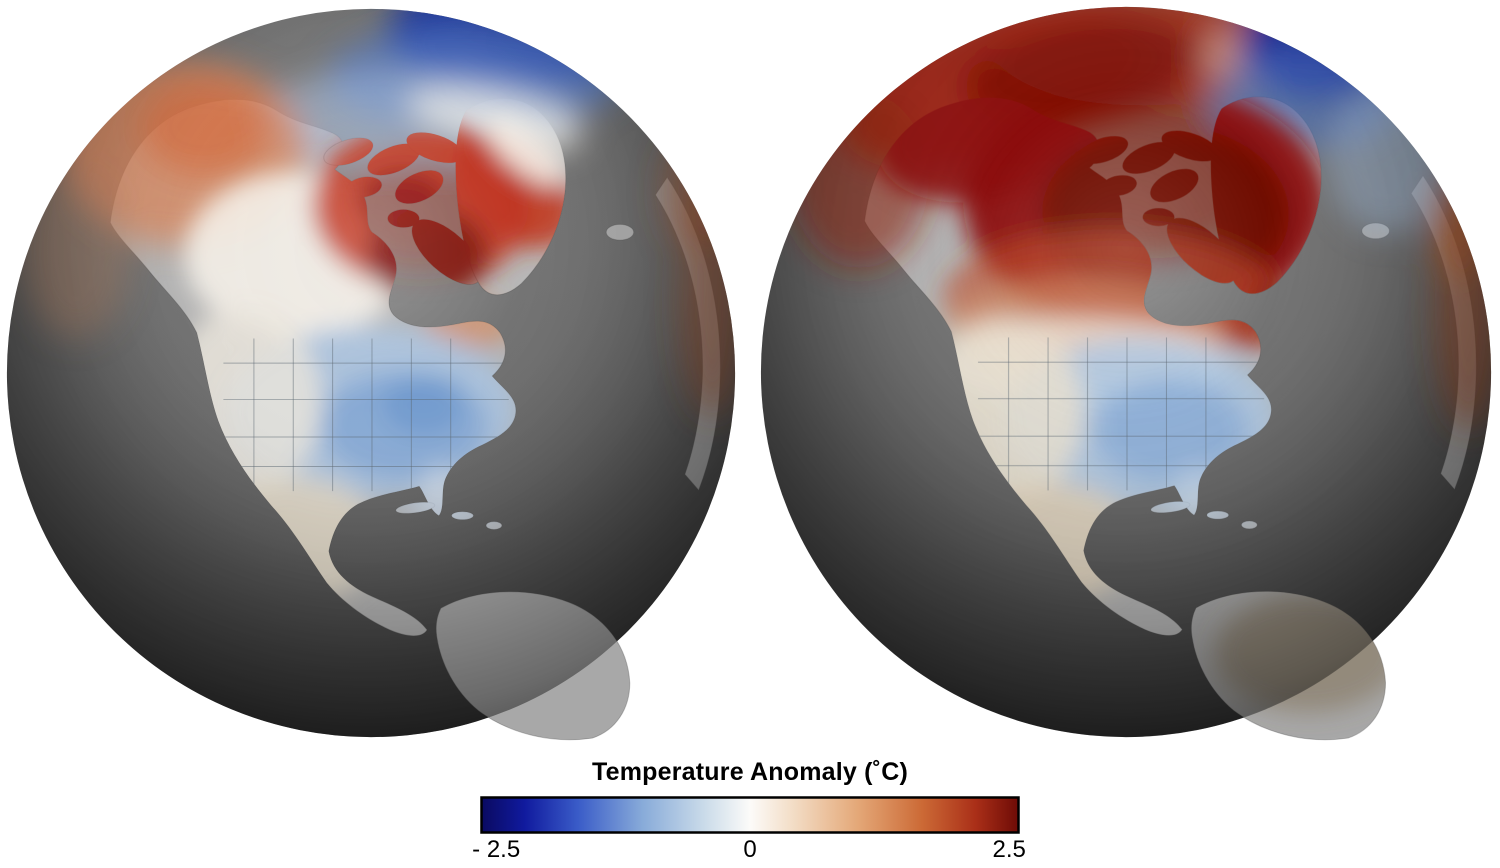  I want to click on colorbar, so click(750, 815).